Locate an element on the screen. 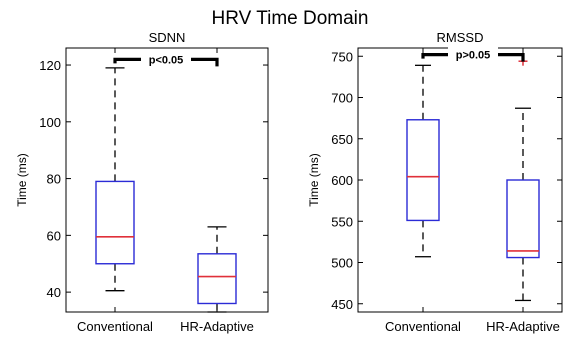  y-tick-label: 80 is located at coordinates (54, 179).